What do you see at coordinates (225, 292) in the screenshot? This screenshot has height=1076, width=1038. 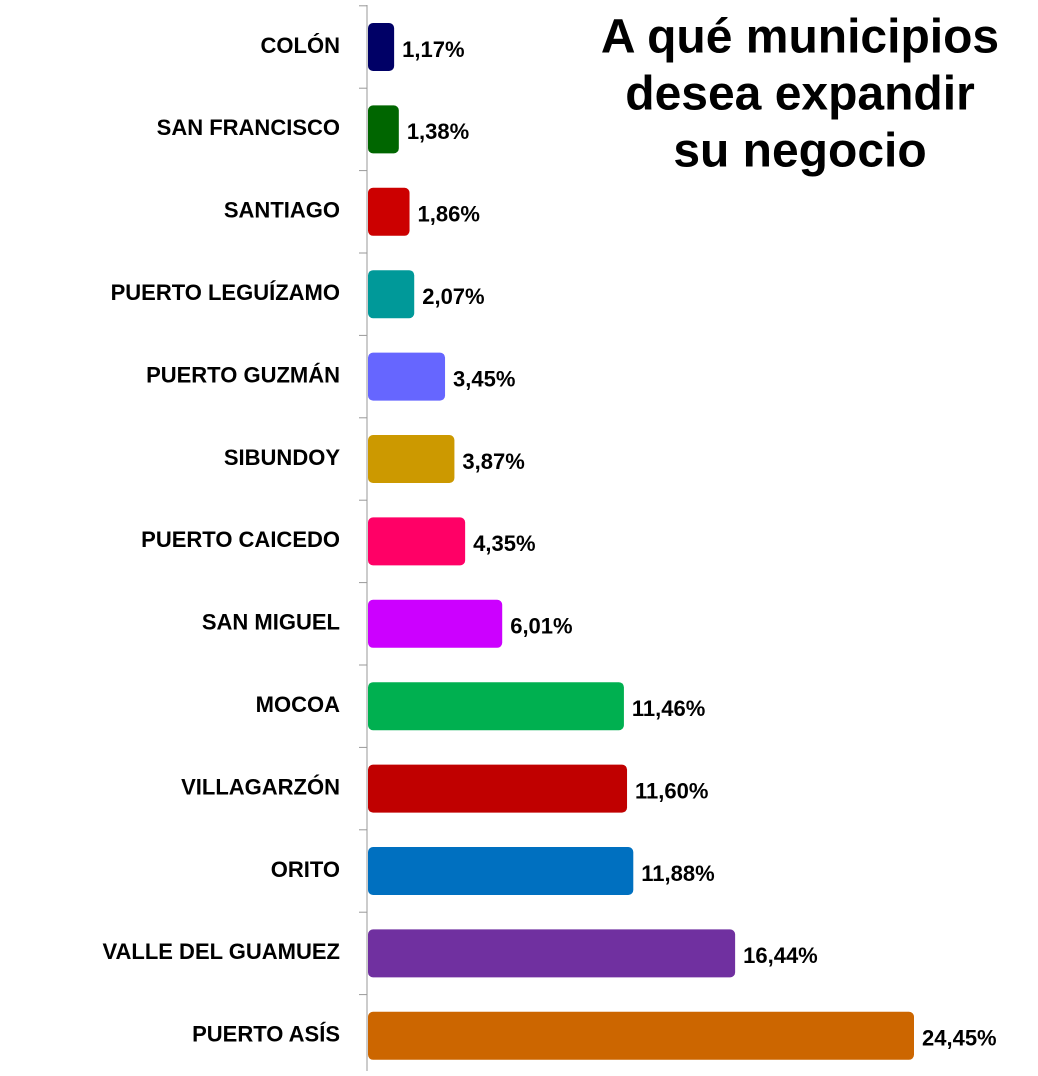 I see `category-label: PUERTO LEGUÍZAMO` at bounding box center [225, 292].